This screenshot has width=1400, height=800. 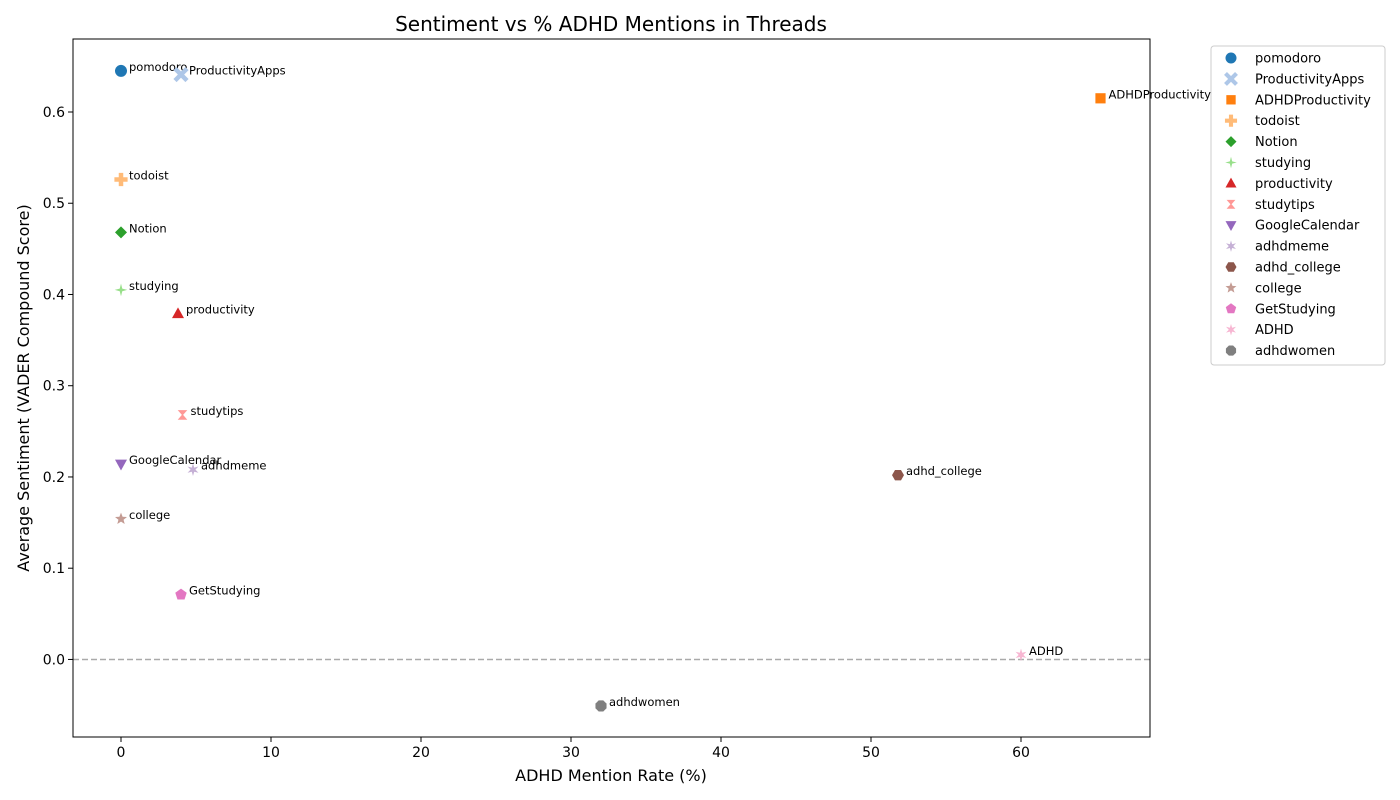 I want to click on data-point-GetStudying, so click(x=181, y=594).